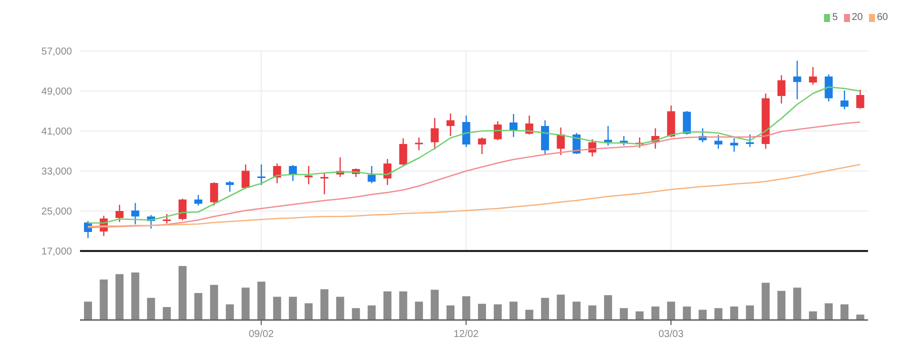  I want to click on y-tick-label: 57,000, so click(56, 52).